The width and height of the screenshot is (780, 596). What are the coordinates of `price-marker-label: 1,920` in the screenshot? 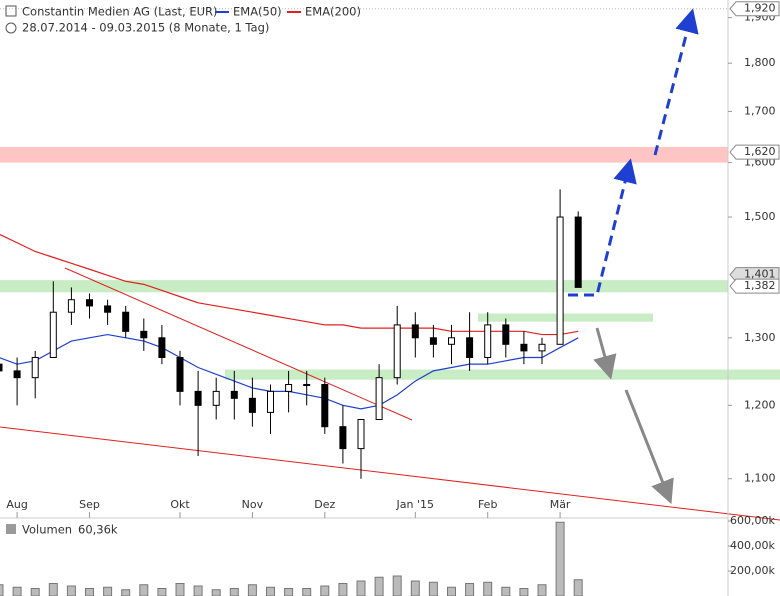 It's located at (760, 8).